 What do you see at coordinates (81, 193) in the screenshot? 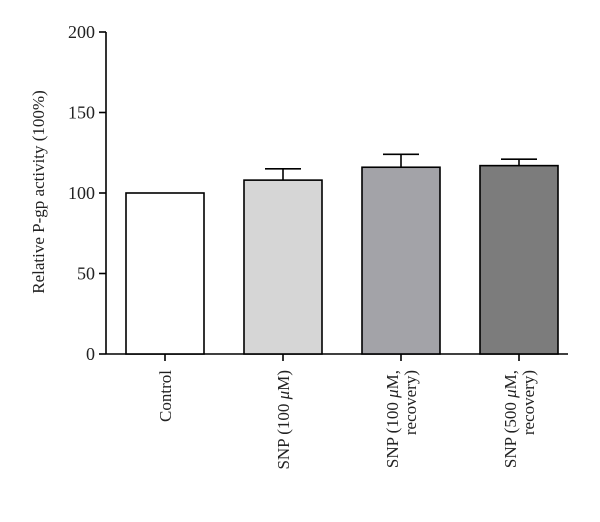
I see `y-tick-label: 100` at bounding box center [81, 193].